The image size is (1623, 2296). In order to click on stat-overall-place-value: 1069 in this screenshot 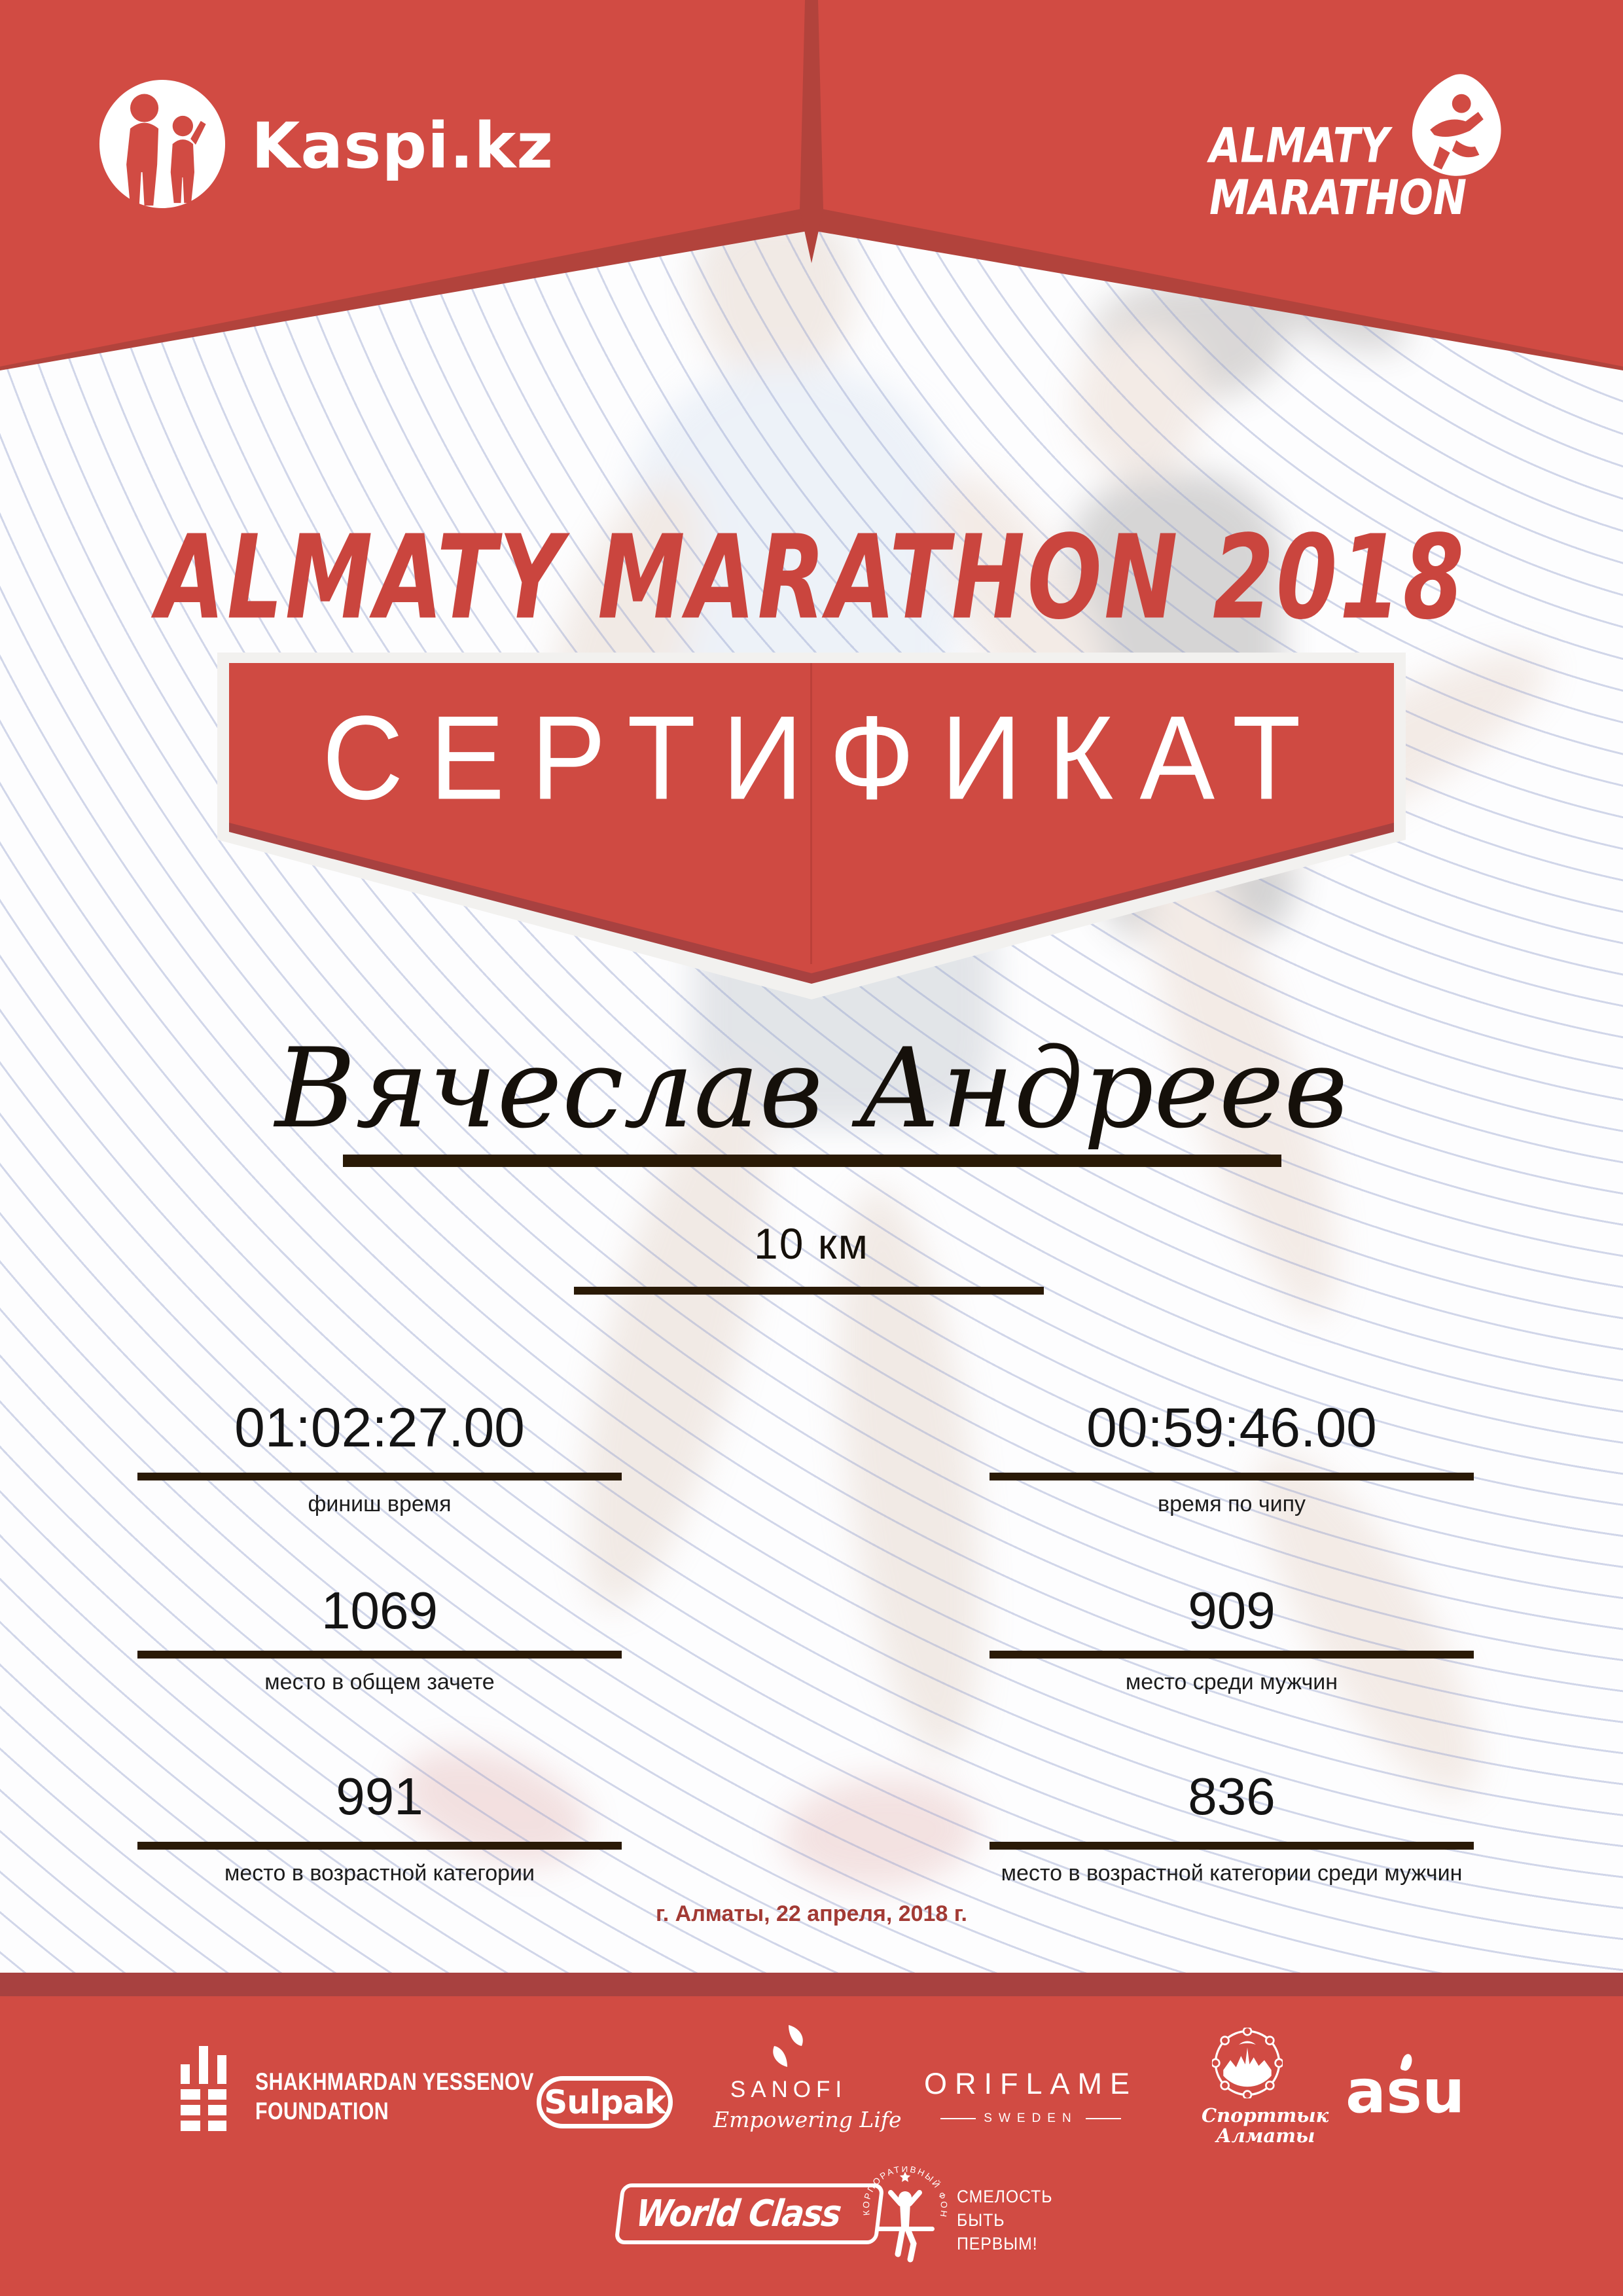, I will do `click(379, 1610)`.